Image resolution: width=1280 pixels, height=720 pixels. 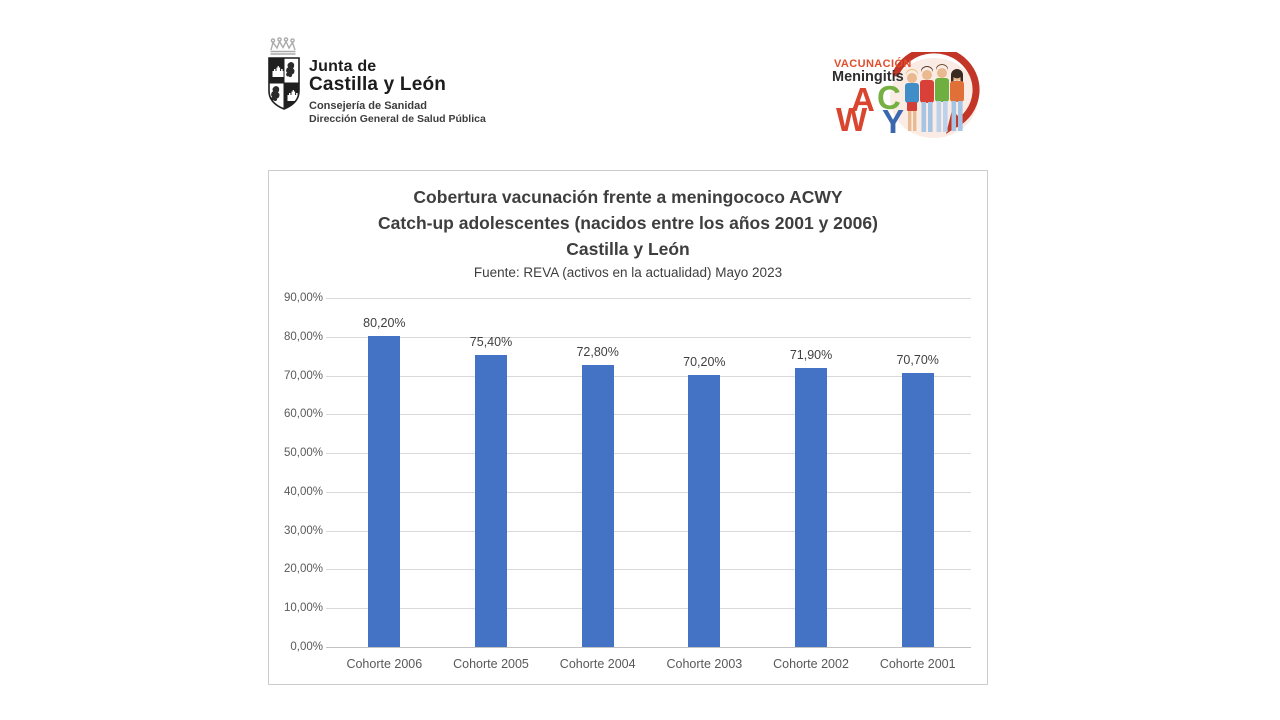 I want to click on bar-slot: 70,70%, so click(x=917, y=472).